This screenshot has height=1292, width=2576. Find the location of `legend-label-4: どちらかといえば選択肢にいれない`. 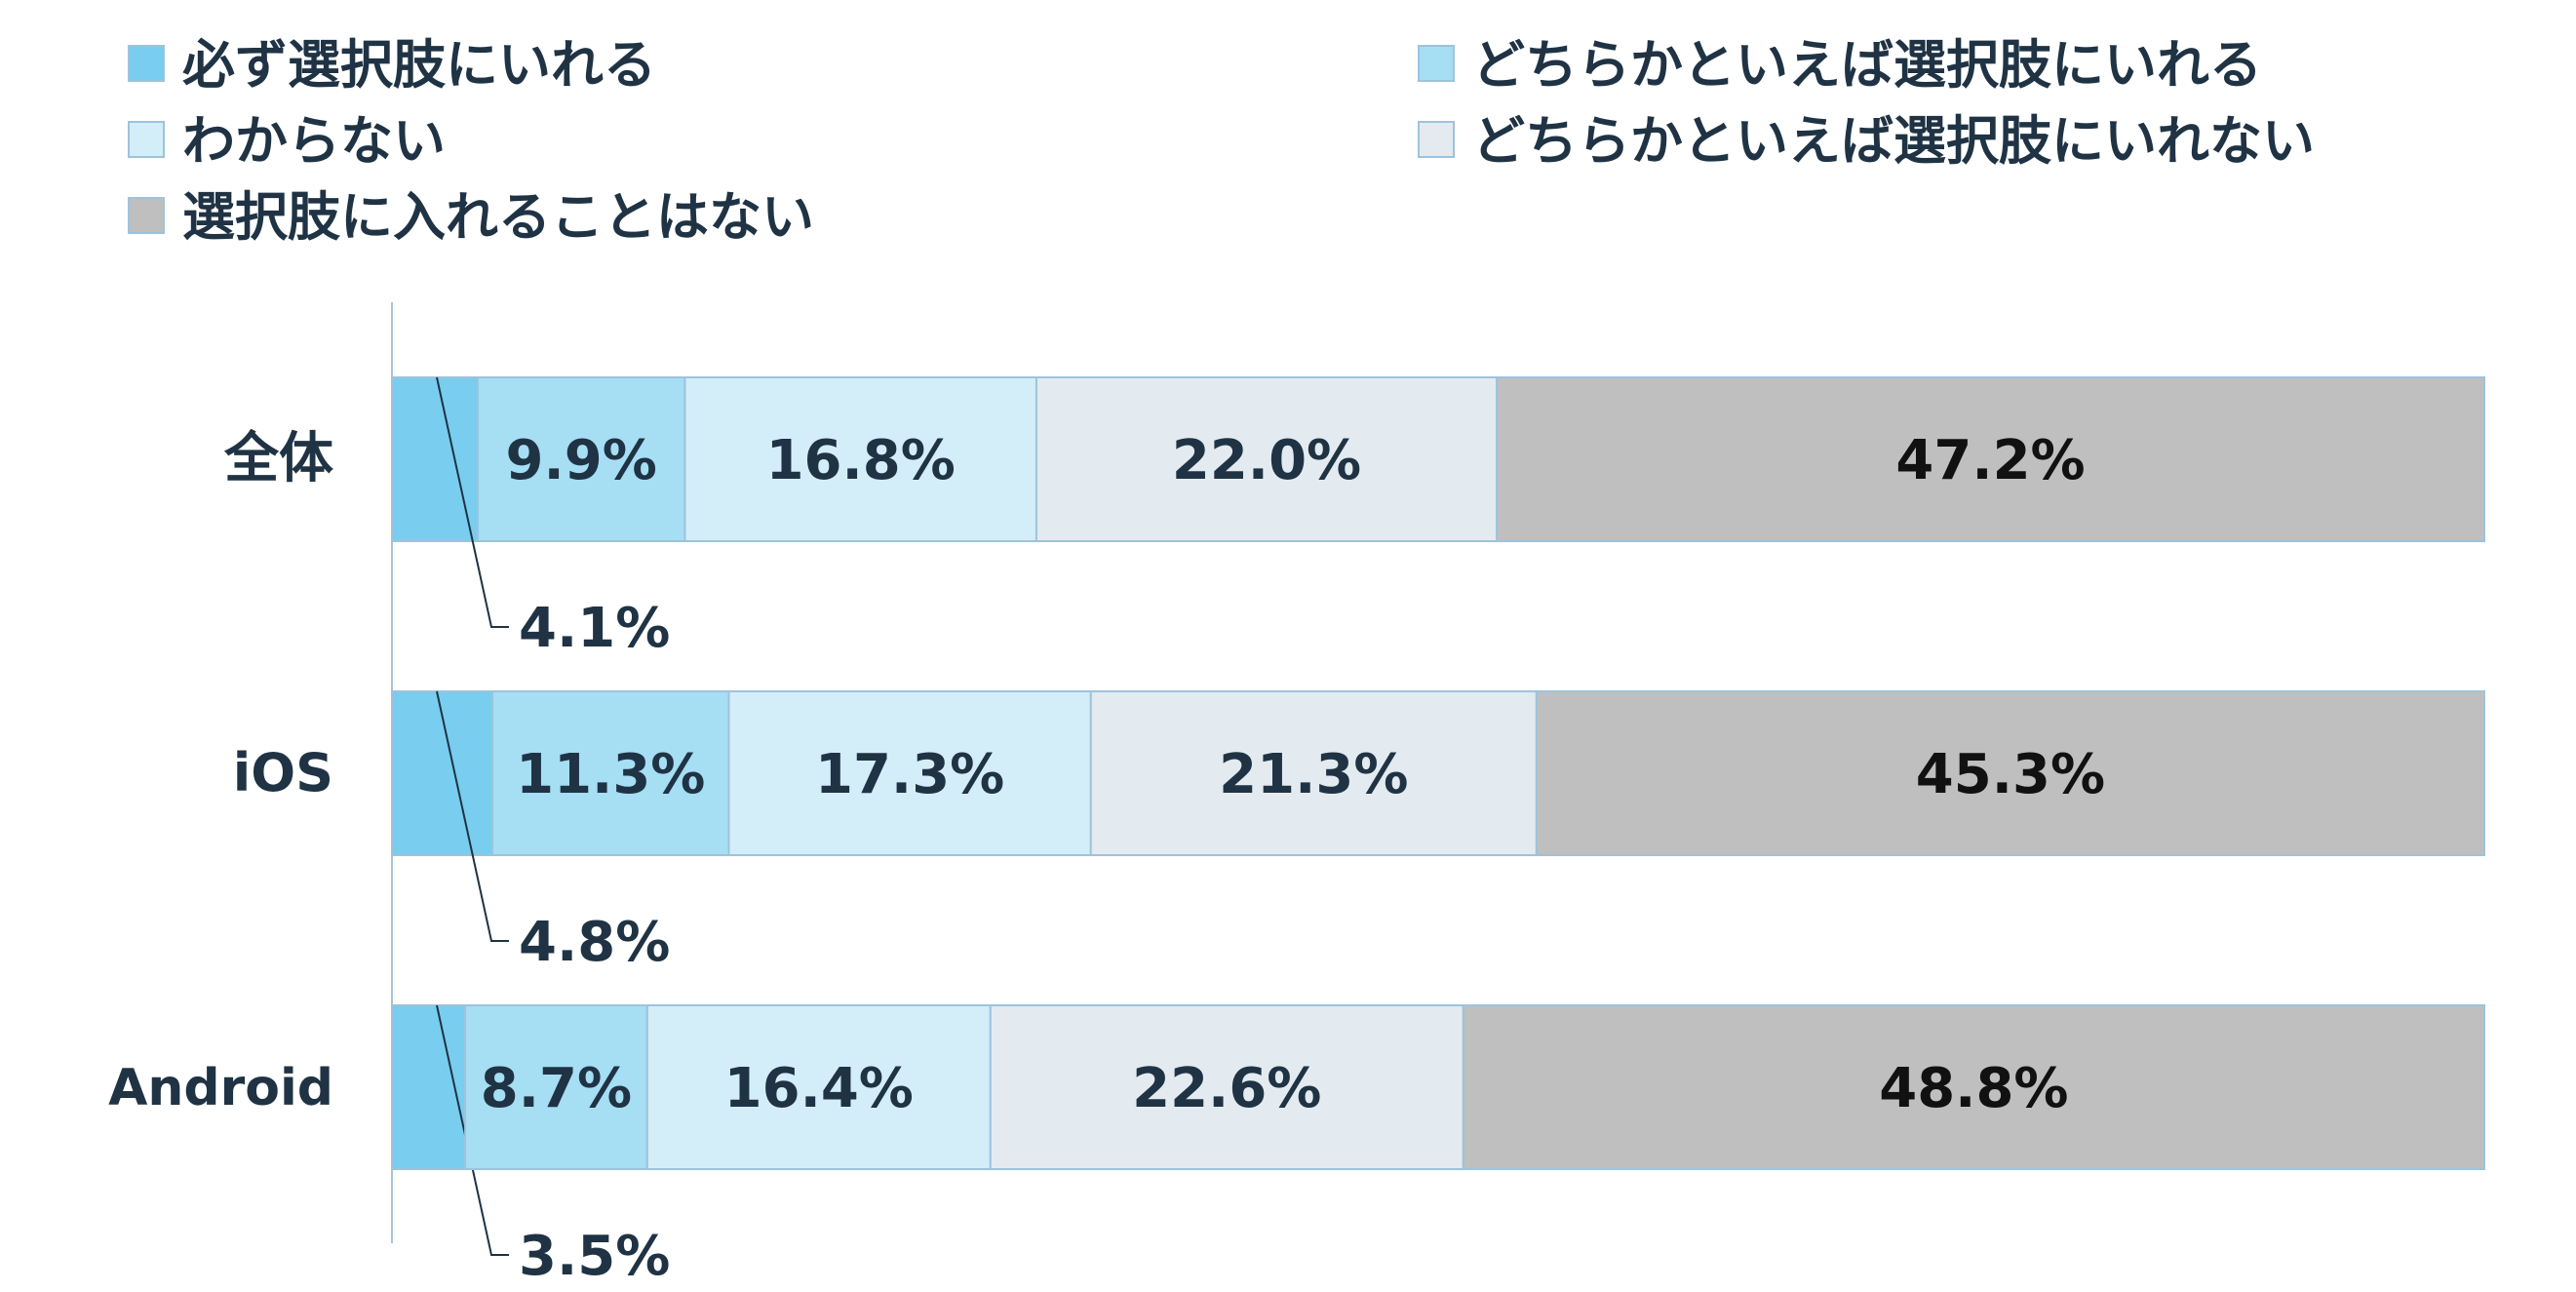

legend-label-4: どちらかといえば選択肢にいれない is located at coordinates (1893, 141).